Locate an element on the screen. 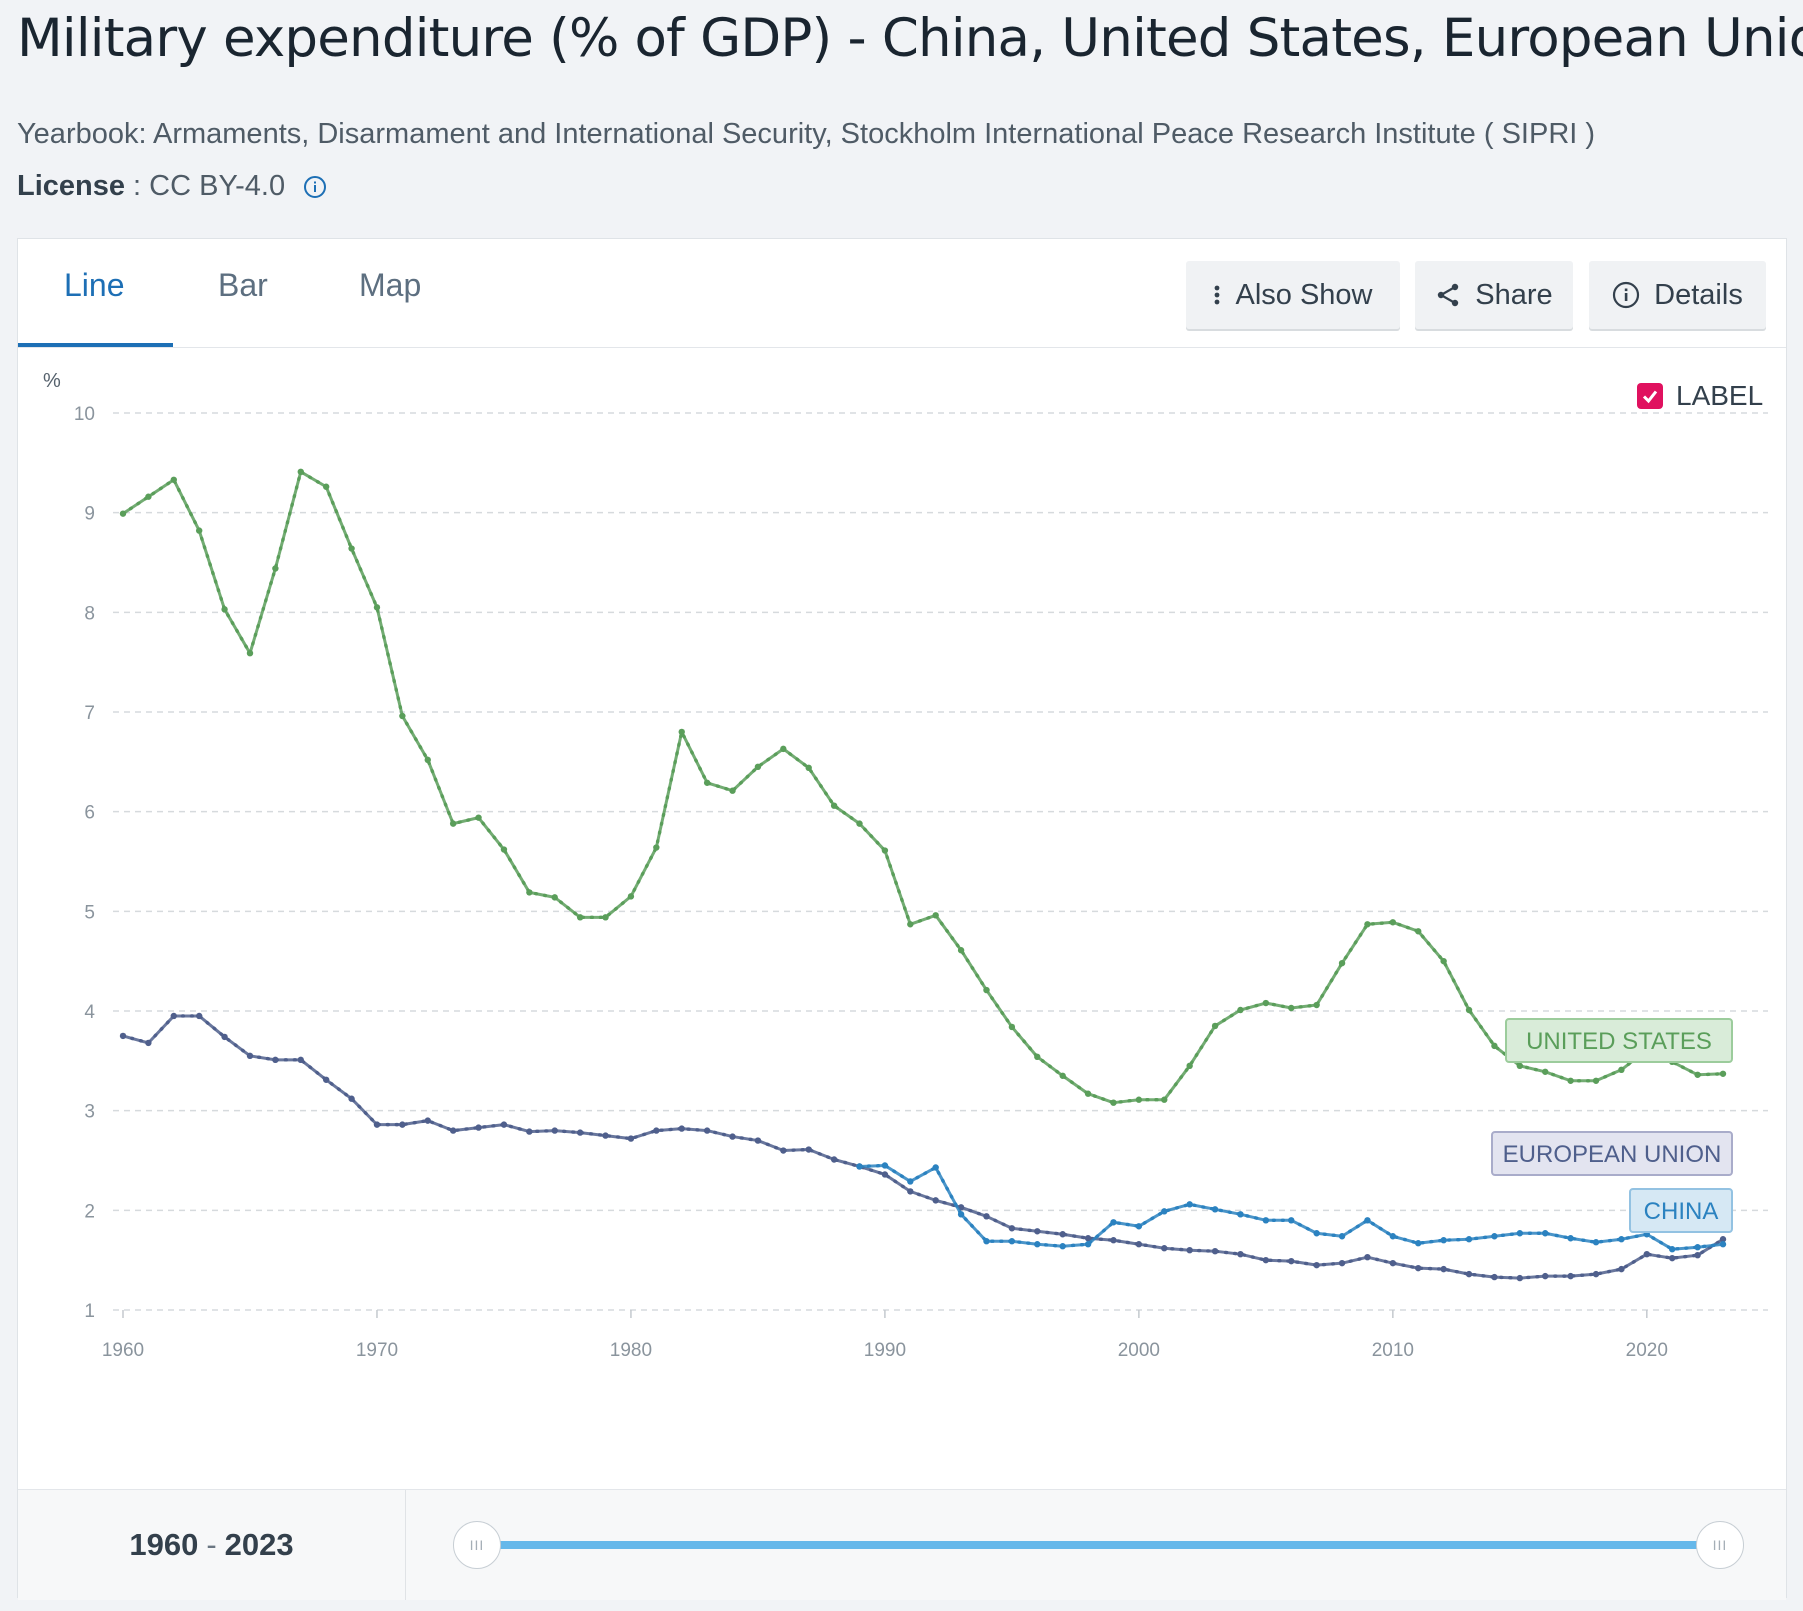  tab-bar: Bar is located at coordinates (243, 285).